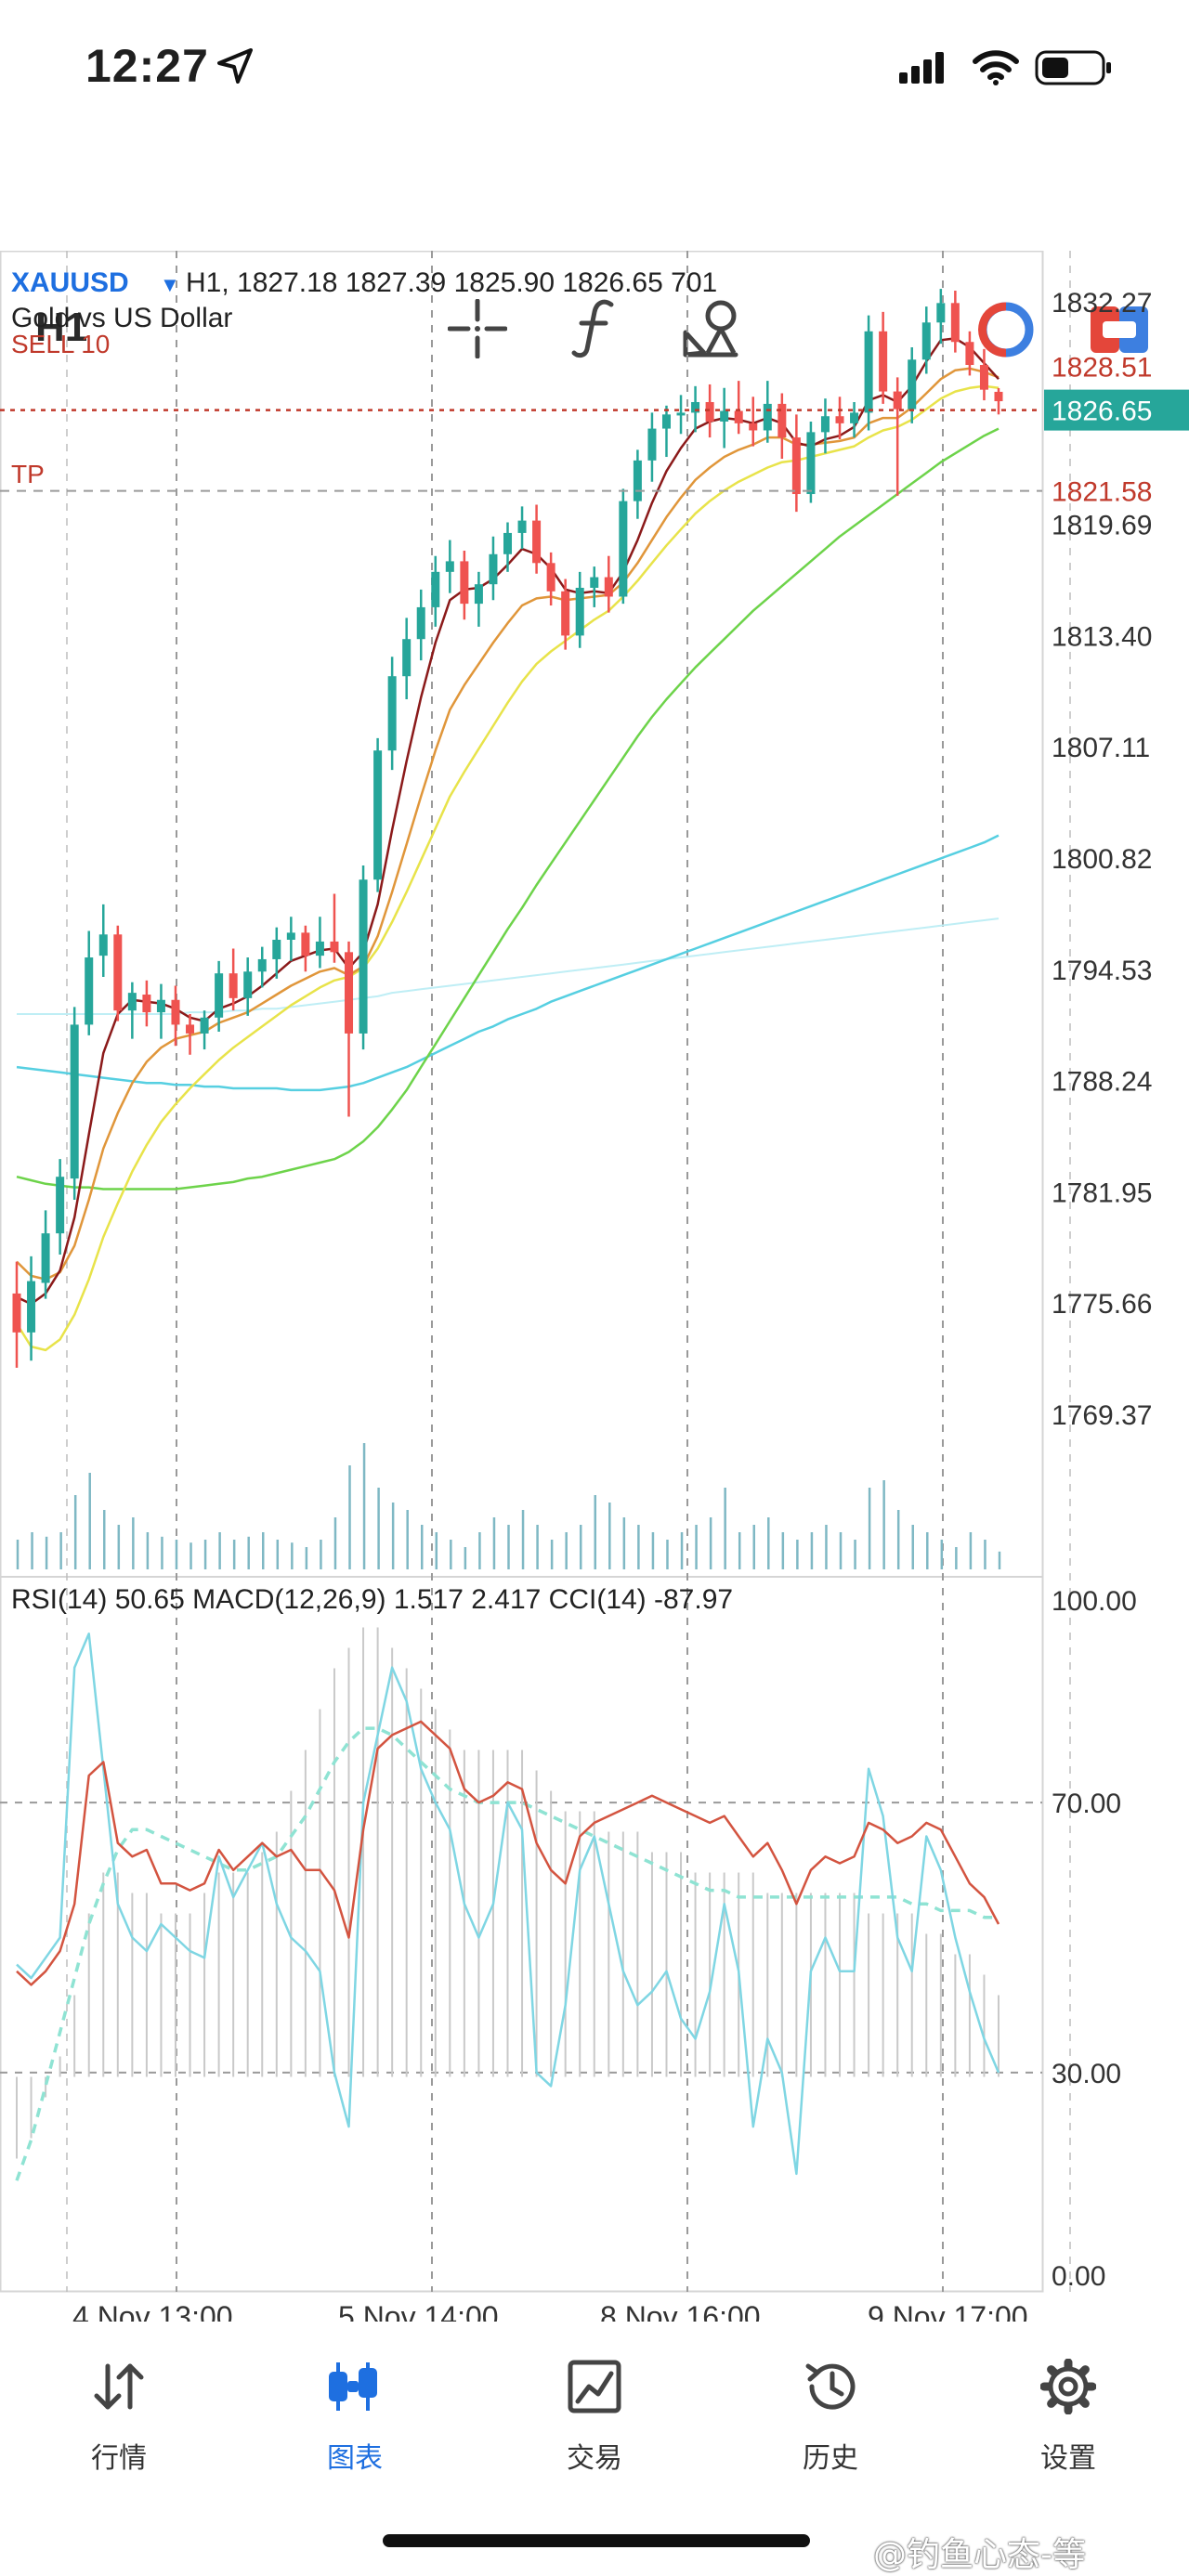 The image size is (1189, 2576). Describe the element at coordinates (70, 283) in the screenshot. I see `symbol-name: XAUUSD` at that location.